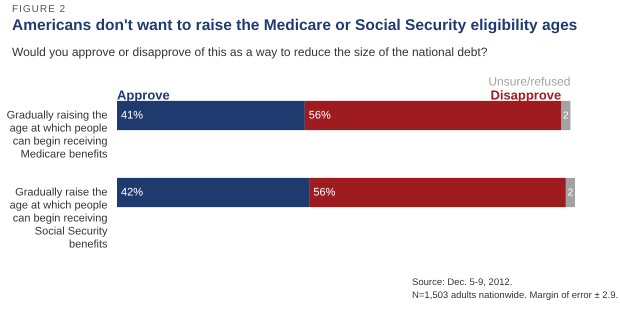 The height and width of the screenshot is (326, 620). I want to click on text: N=1,503 adults nationwide. Margin of error ± 2.9., so click(515, 295).